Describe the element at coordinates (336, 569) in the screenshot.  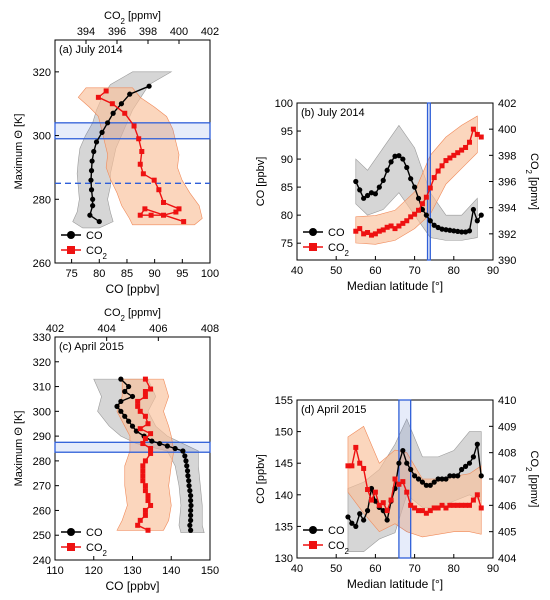
I see `panel-d-x-tick-label: 50` at that location.